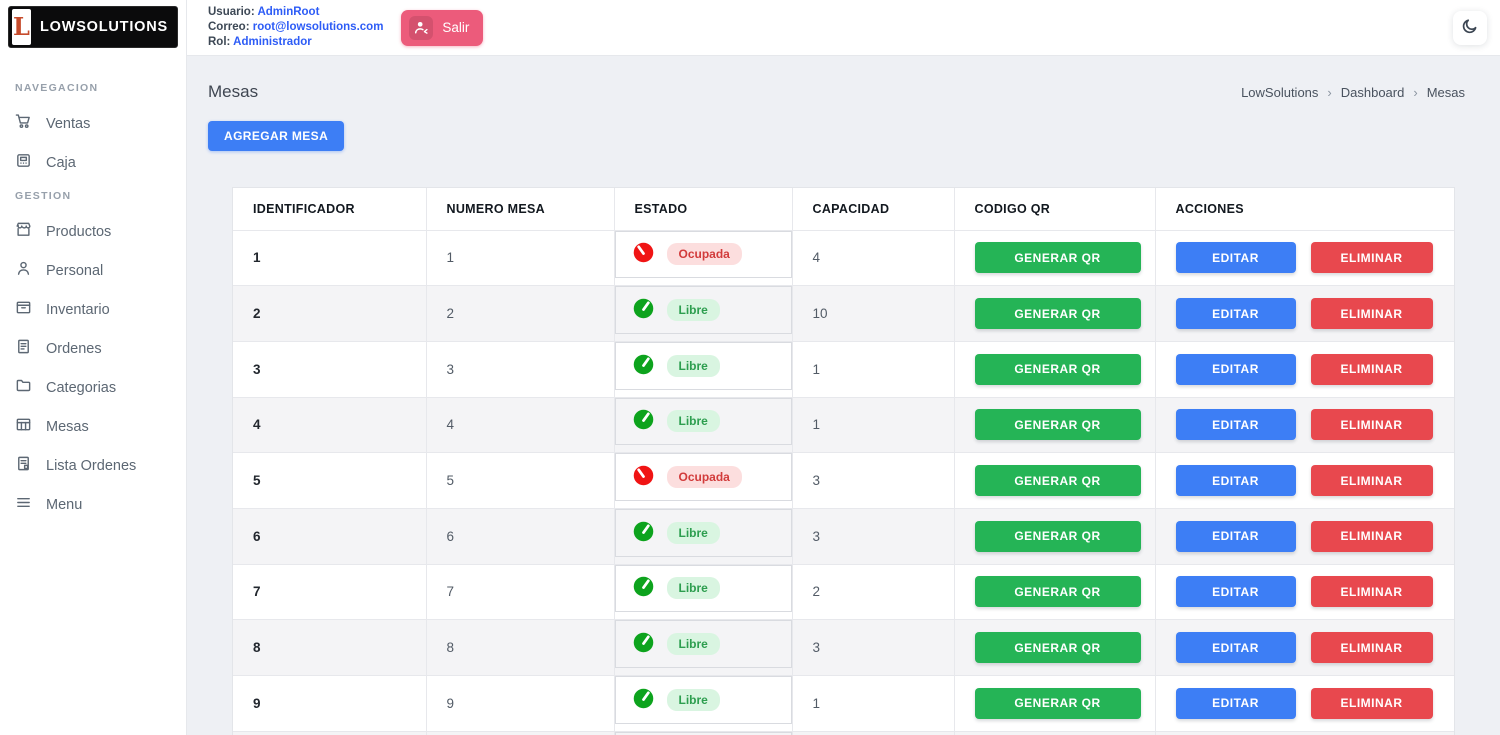 This screenshot has height=735, width=1500. Describe the element at coordinates (23, 387) in the screenshot. I see `folder-icon` at that location.